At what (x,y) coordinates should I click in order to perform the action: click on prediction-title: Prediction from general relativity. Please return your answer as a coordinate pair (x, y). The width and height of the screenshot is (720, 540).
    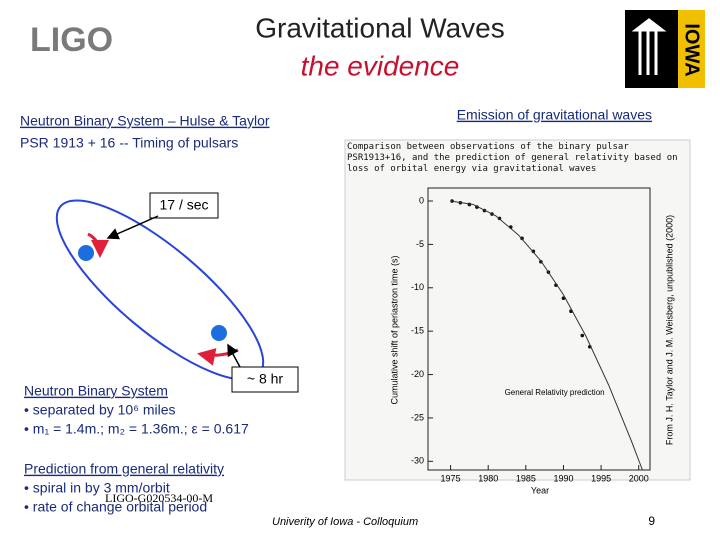
    Looking at the image, I should click on (124, 469).